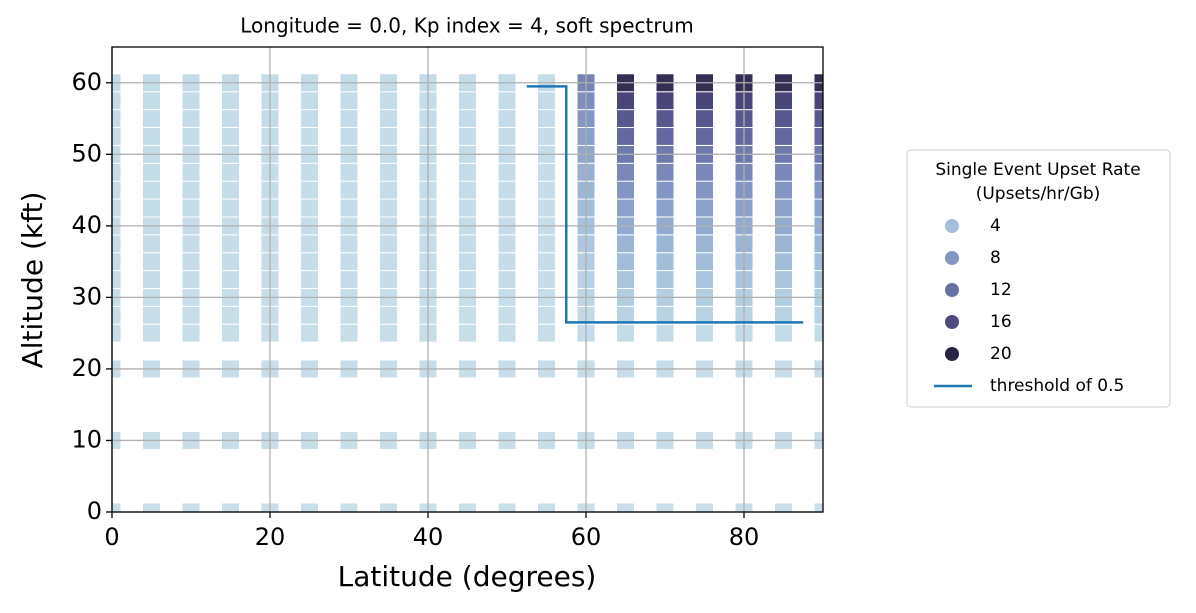  What do you see at coordinates (1057, 386) in the screenshot?
I see `legend-label: threshold of 0.5` at bounding box center [1057, 386].